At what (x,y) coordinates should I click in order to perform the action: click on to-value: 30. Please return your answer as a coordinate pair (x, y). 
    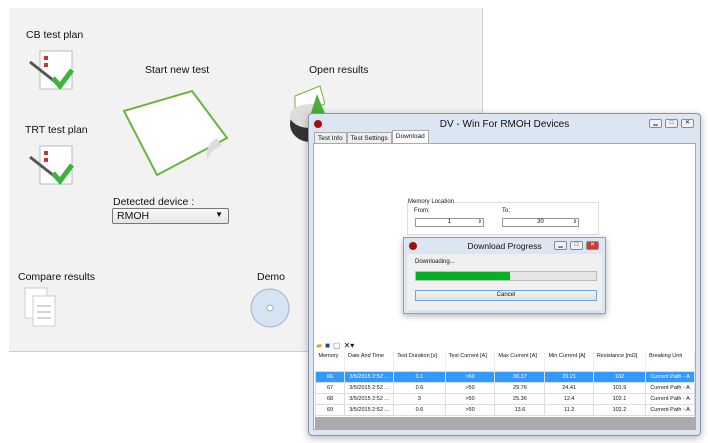
    Looking at the image, I should click on (540, 222).